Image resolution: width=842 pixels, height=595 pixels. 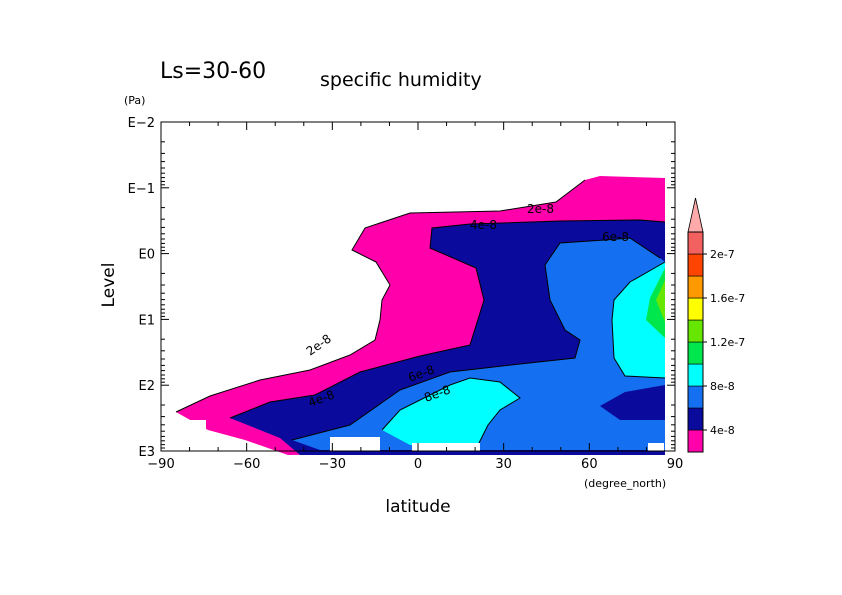 What do you see at coordinates (615, 237) in the screenshot?
I see `contour-label: 6e-8` at bounding box center [615, 237].